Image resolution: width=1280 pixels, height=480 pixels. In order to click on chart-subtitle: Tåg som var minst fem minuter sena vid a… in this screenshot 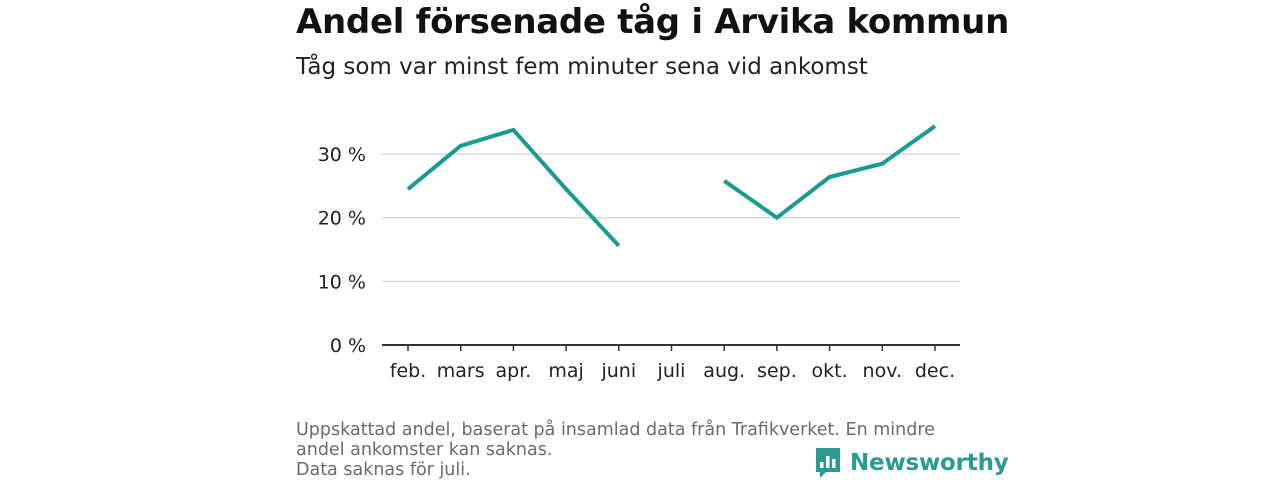, I will do `click(582, 67)`.